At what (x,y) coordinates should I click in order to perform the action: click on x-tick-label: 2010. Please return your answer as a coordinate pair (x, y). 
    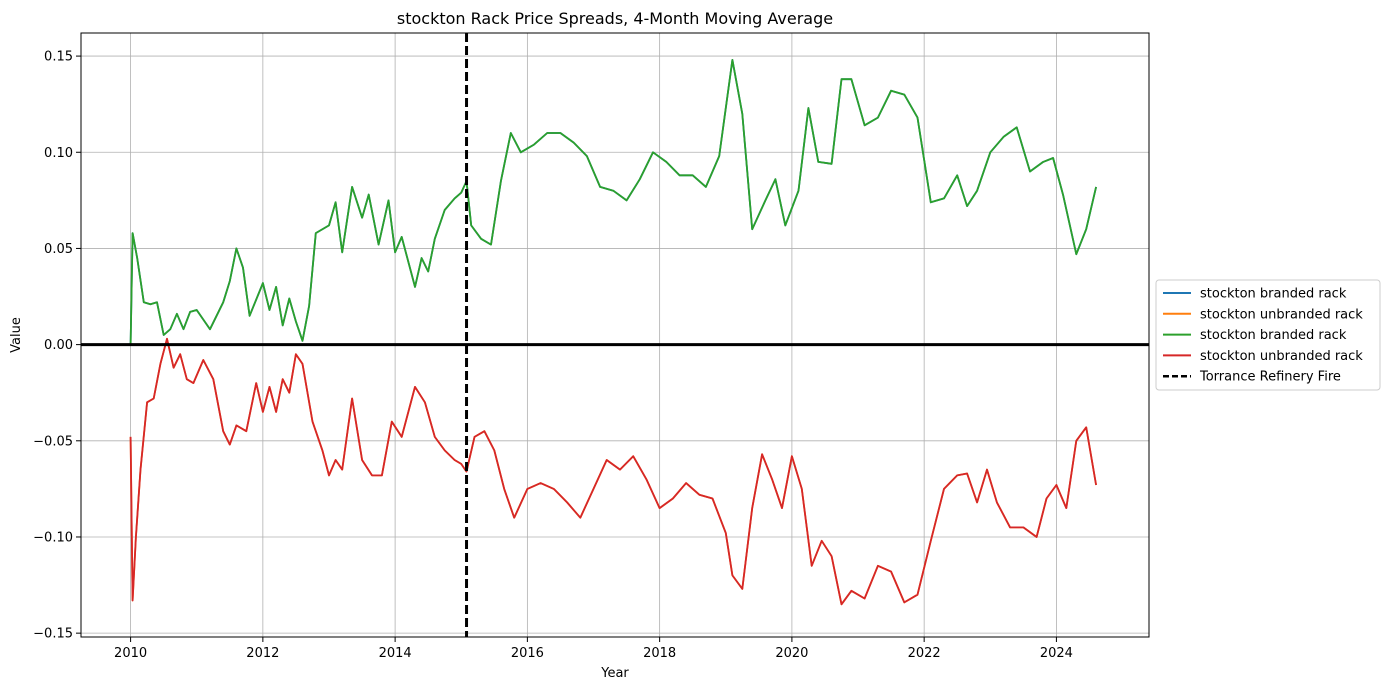
    Looking at the image, I should click on (130, 653).